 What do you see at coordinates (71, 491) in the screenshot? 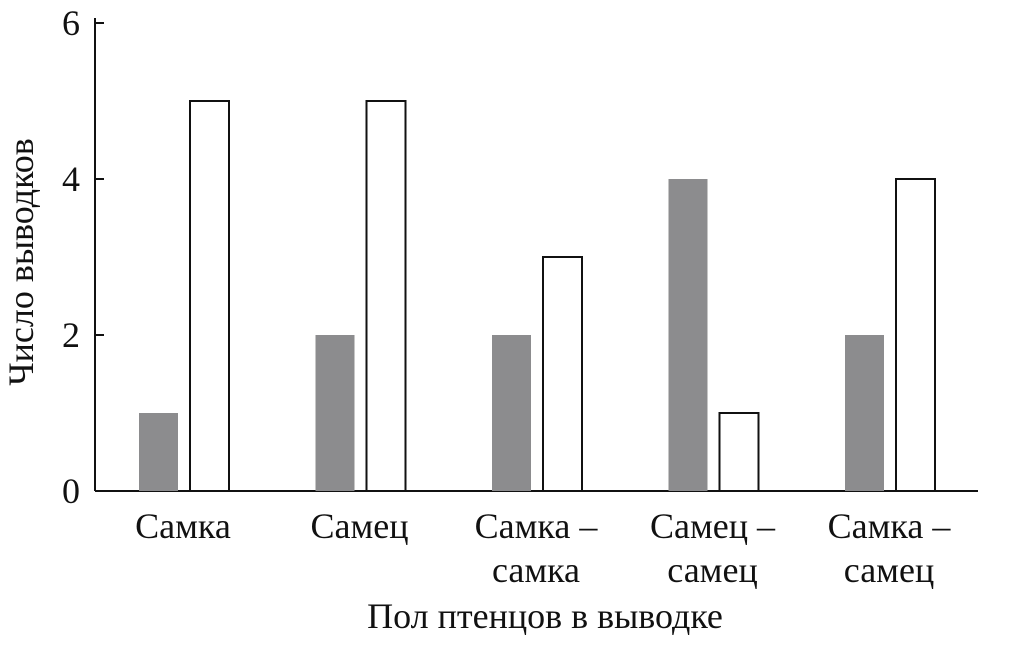
I see `y-tick-label: 0` at bounding box center [71, 491].